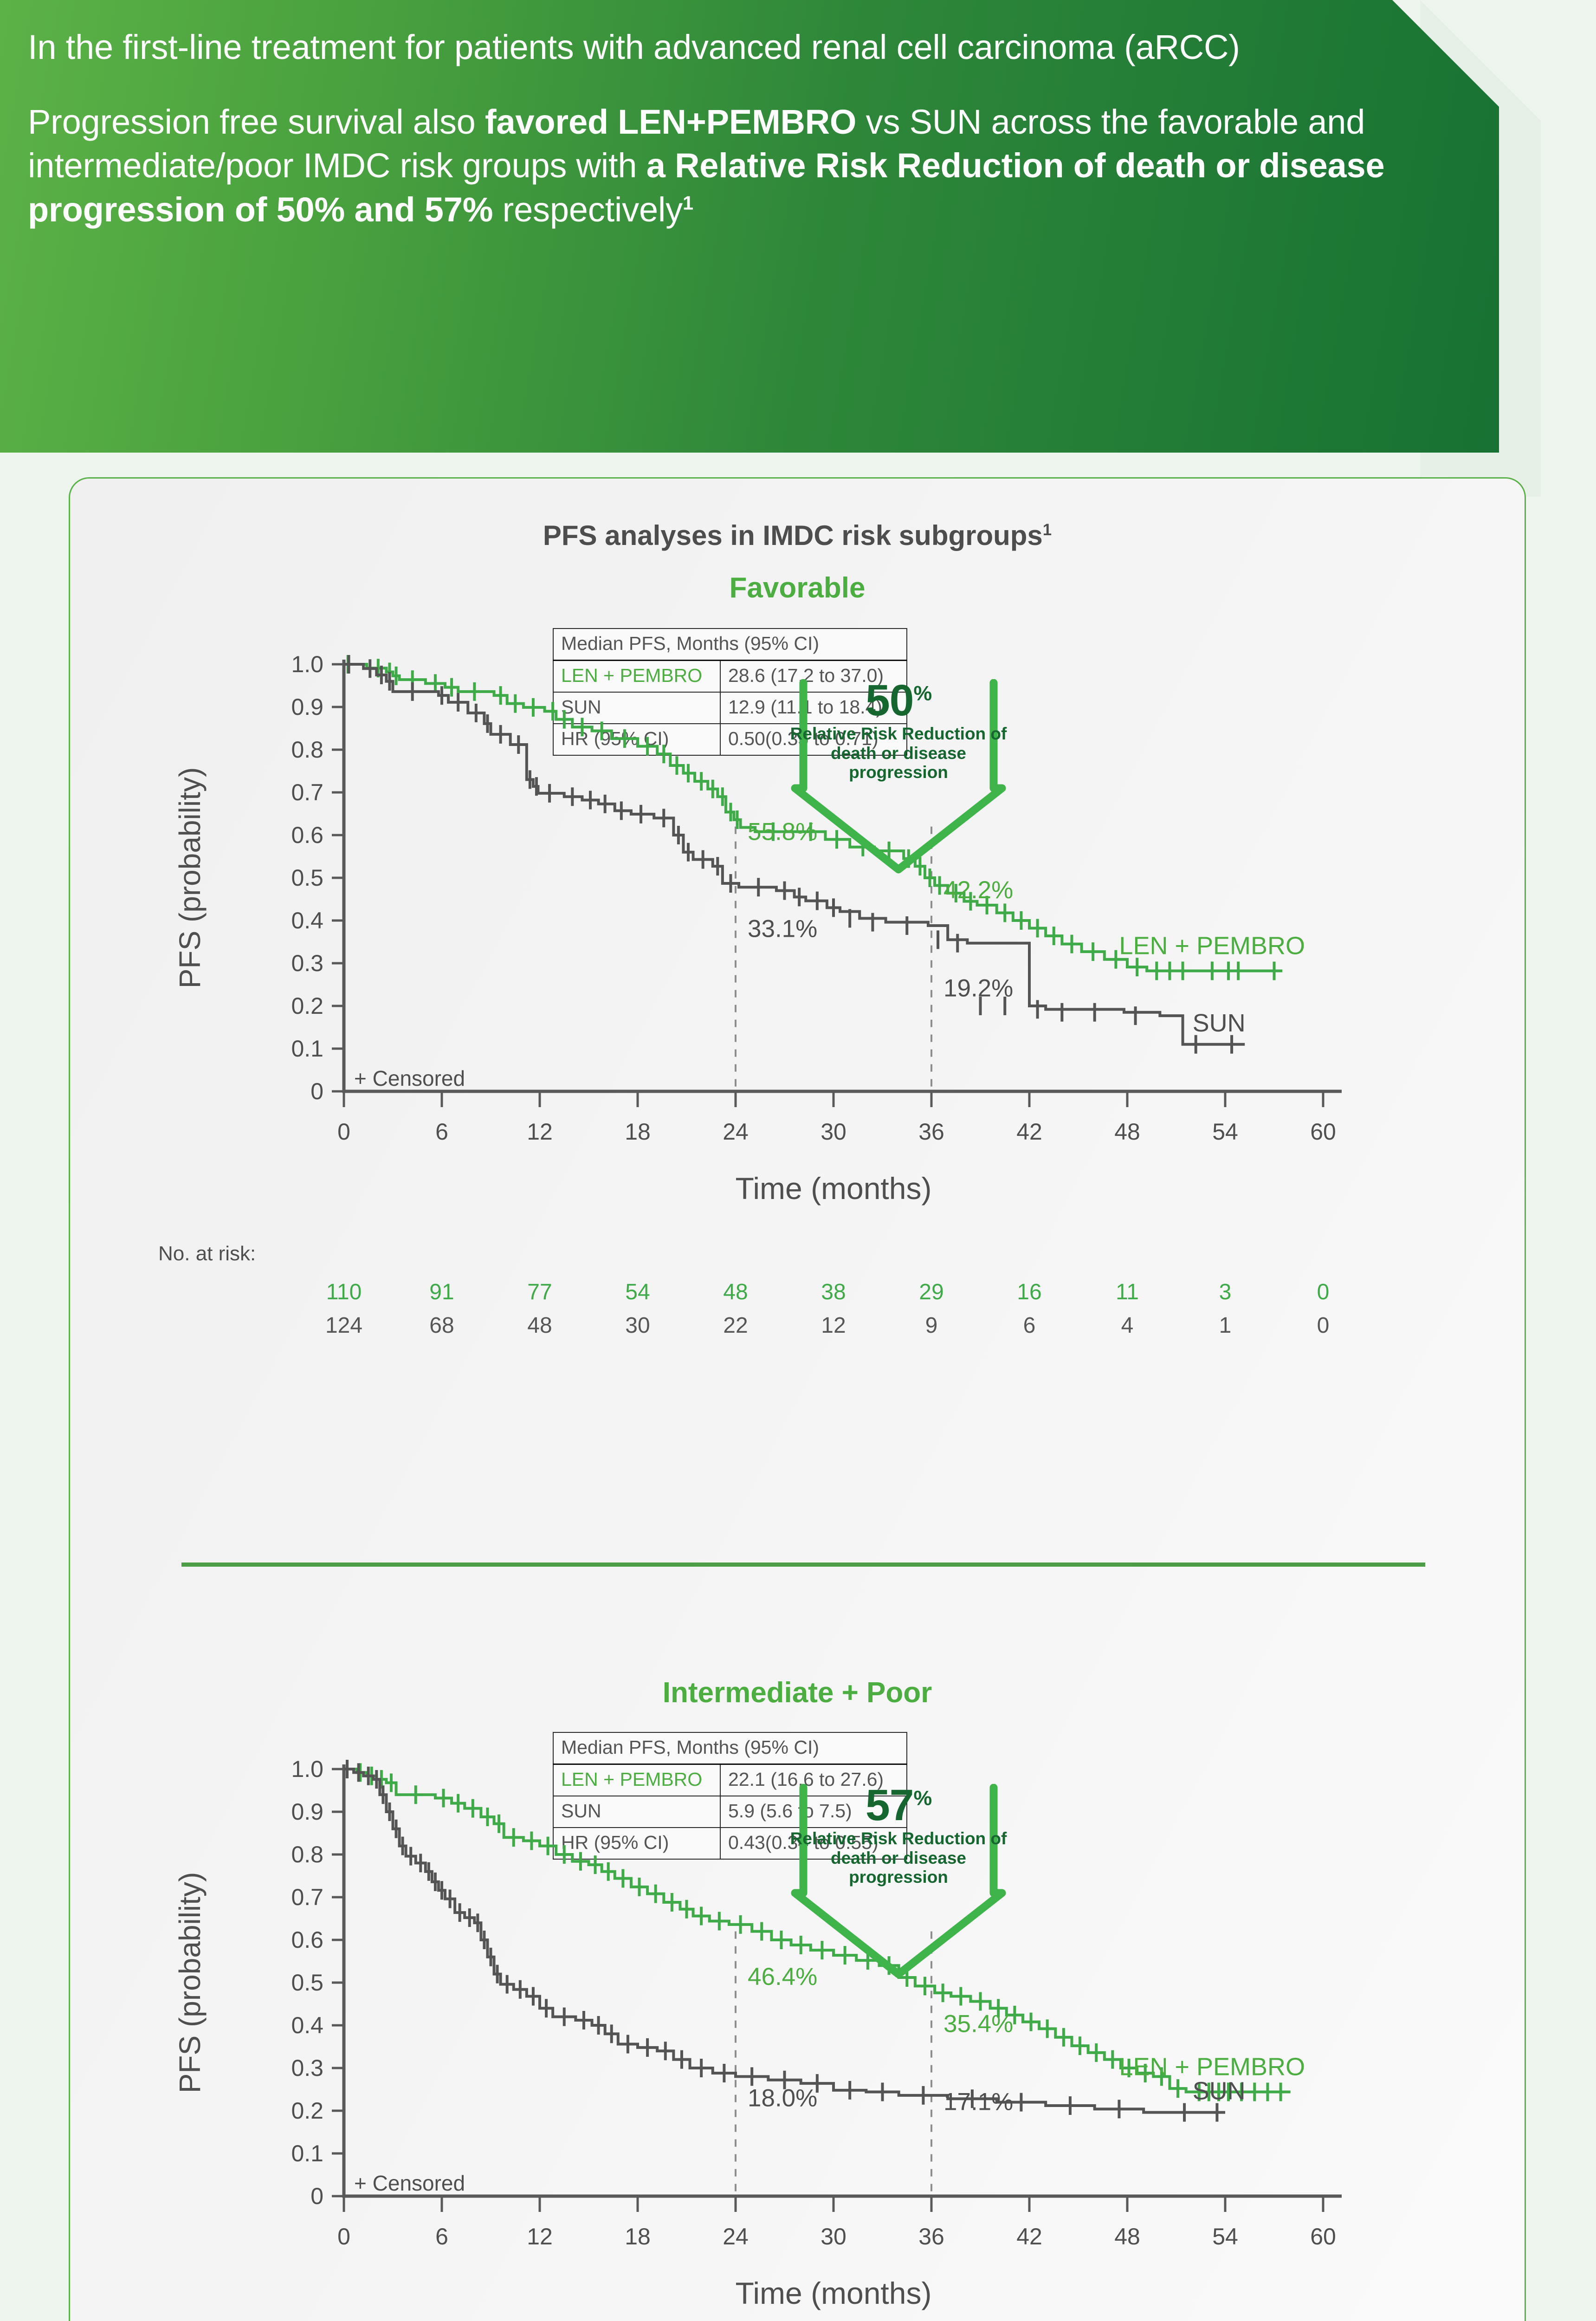 The width and height of the screenshot is (1596, 2321). What do you see at coordinates (797, 588) in the screenshot?
I see `panel-title-favorable: Favorable` at bounding box center [797, 588].